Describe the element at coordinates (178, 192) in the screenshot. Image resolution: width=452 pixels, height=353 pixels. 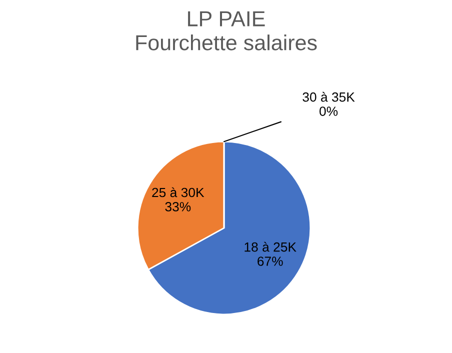
I see `slice-label: 25 à 30K` at that location.